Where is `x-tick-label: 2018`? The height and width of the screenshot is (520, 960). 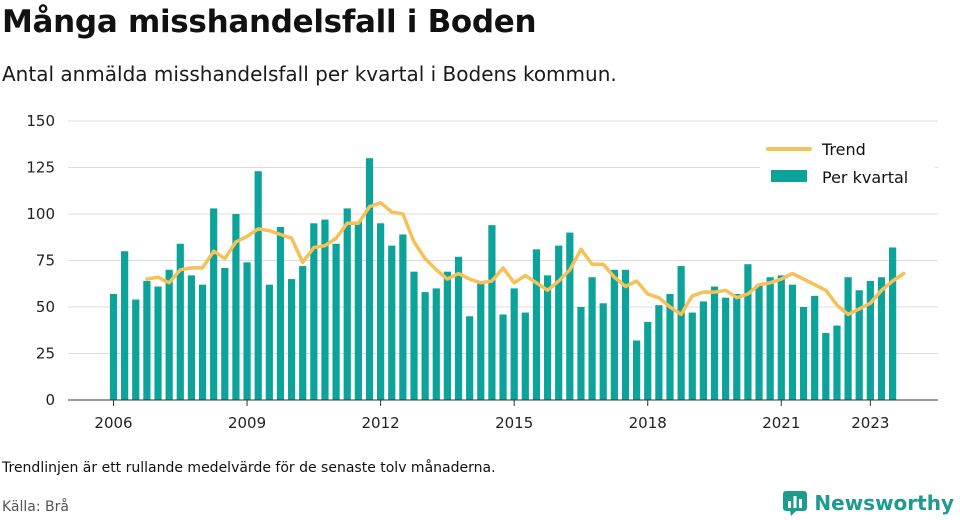
x-tick-label: 2018 is located at coordinates (648, 423).